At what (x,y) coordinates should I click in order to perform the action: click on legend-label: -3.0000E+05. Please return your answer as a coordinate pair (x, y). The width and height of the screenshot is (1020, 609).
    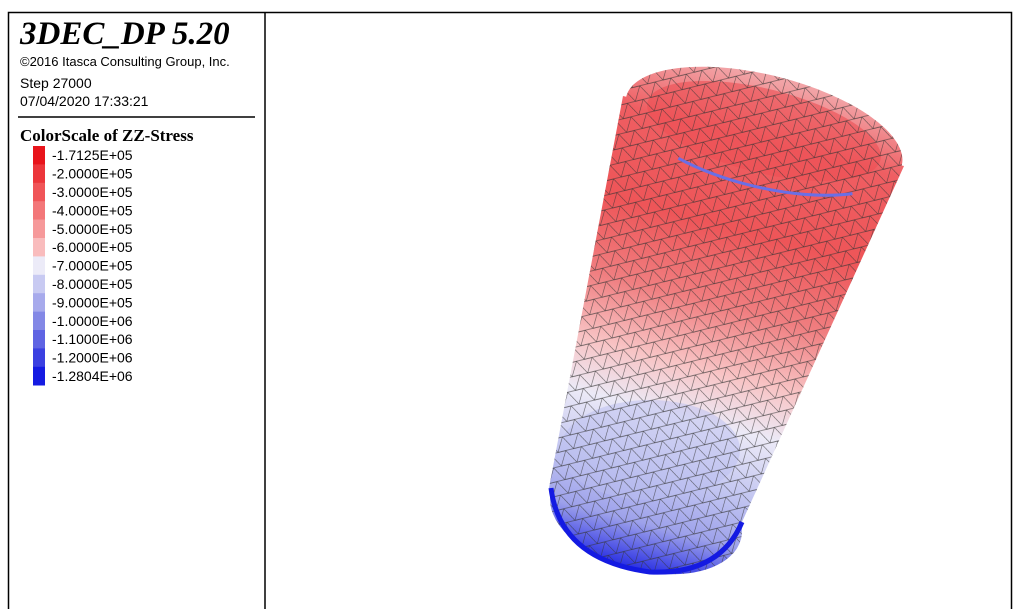
    Looking at the image, I should click on (92, 192).